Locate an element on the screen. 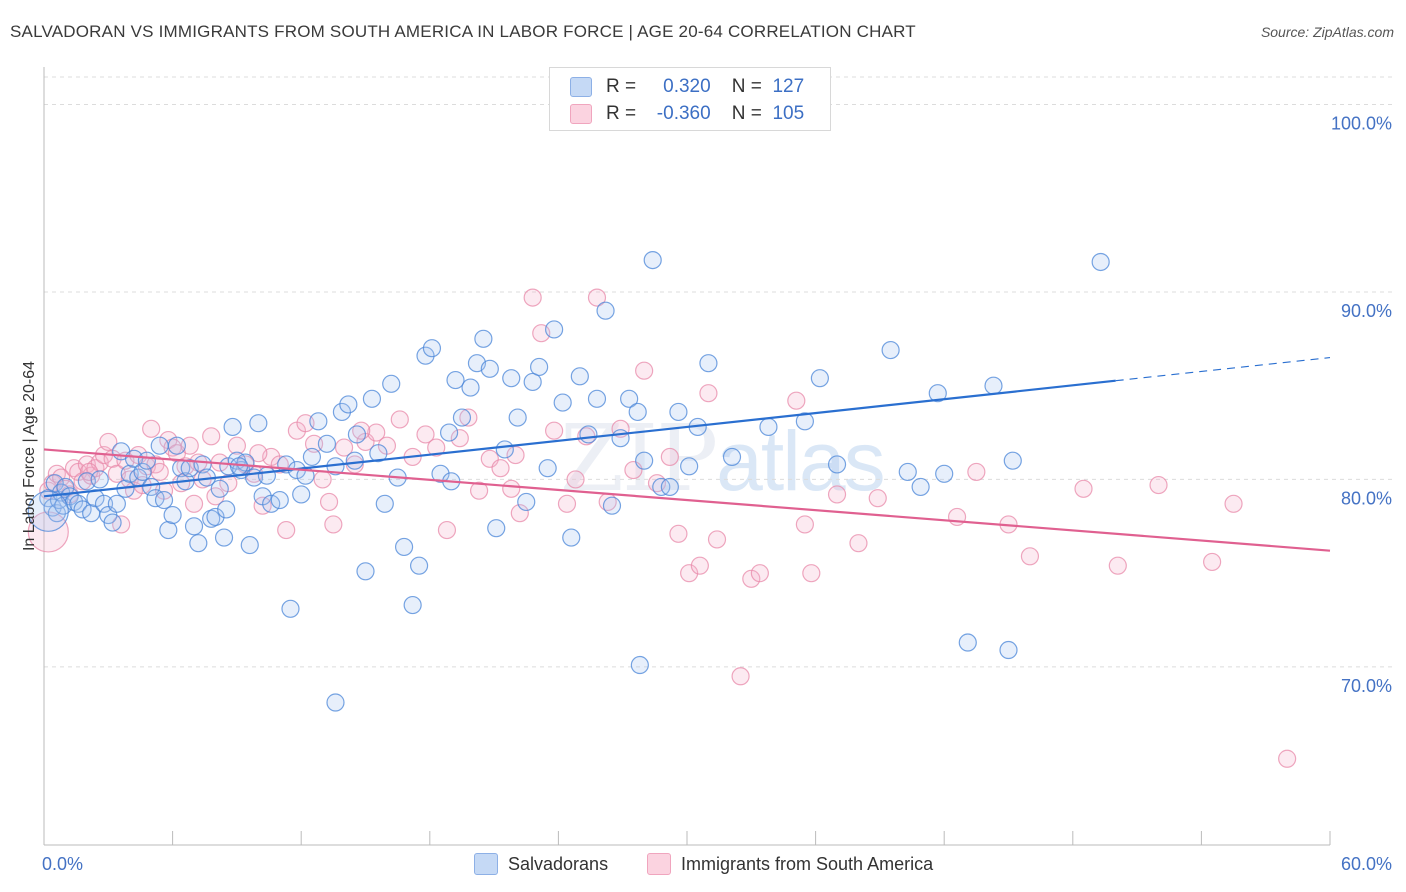 Image resolution: width=1406 pixels, height=892 pixels. immigrants-trend-line is located at coordinates (687, 500).